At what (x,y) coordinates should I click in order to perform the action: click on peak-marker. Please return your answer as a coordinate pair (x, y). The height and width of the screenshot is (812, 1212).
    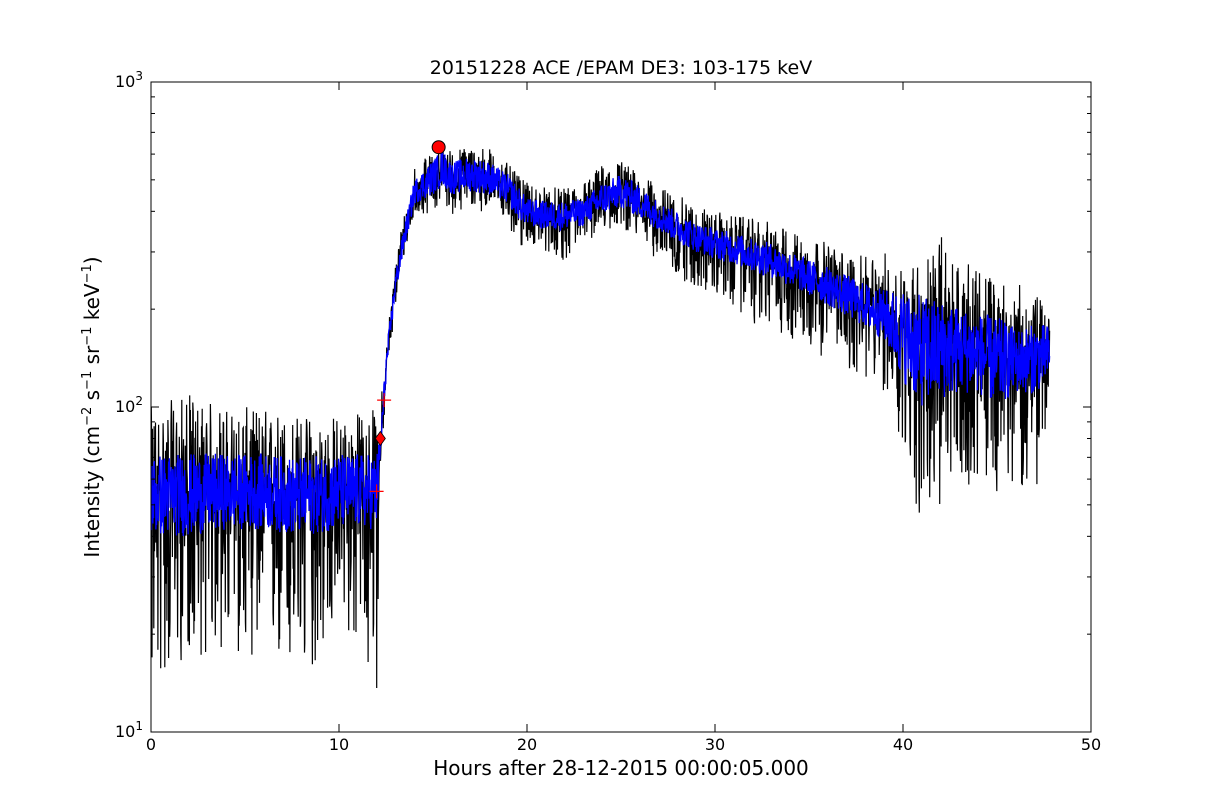
    Looking at the image, I should click on (438, 147).